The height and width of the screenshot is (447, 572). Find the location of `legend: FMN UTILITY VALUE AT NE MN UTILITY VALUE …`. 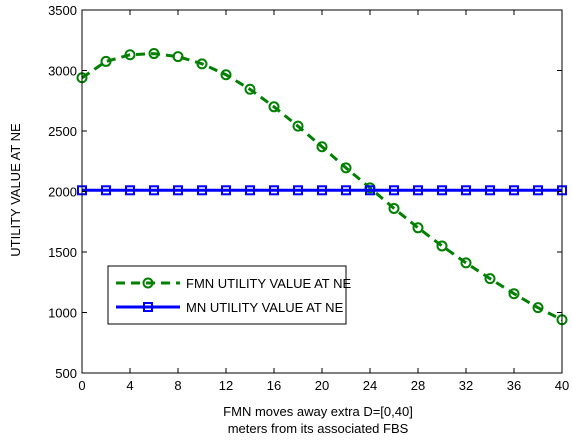

legend: FMN UTILITY VALUE AT NE MN UTILITY VALUE … is located at coordinates (229, 295).